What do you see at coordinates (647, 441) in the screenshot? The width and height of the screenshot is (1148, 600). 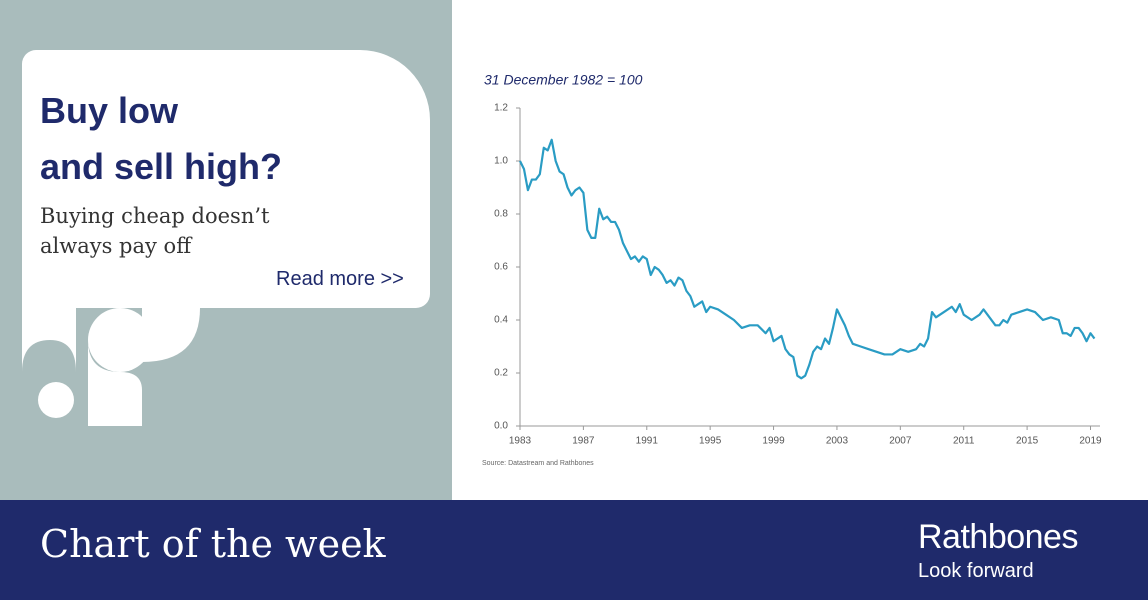 I see `x-tick-label: 1991` at bounding box center [647, 441].